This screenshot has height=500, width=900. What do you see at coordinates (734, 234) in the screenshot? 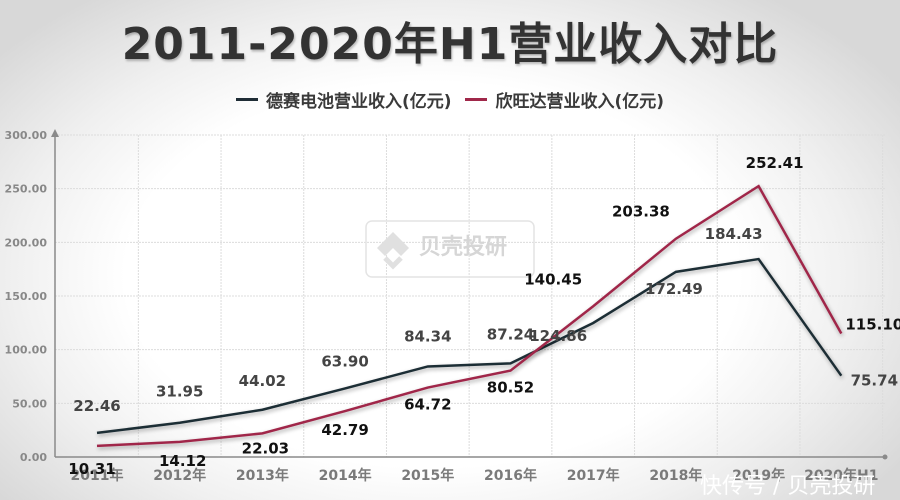
I see `data-label: 184.43` at bounding box center [734, 234].